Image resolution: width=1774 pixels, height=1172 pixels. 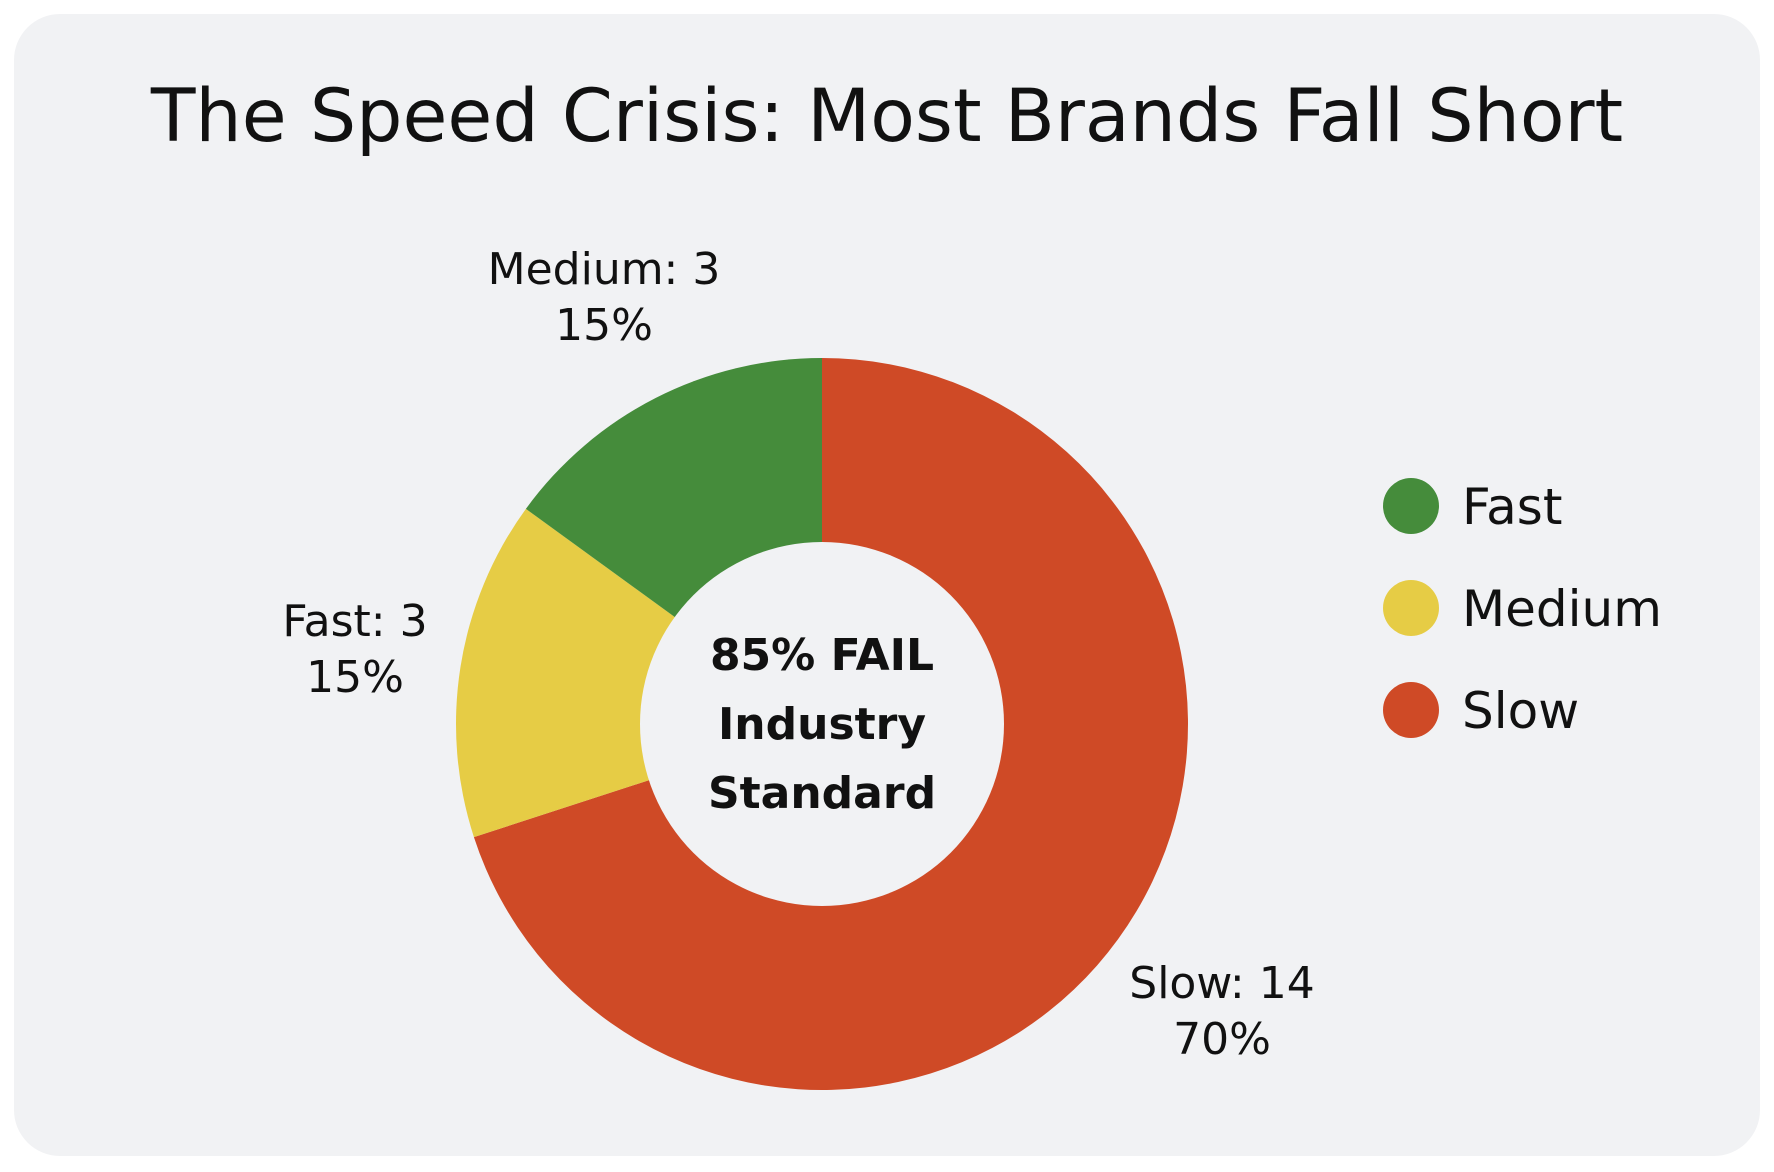 I want to click on slice-label-slow: Slow: 14, so click(x=1221, y=983).